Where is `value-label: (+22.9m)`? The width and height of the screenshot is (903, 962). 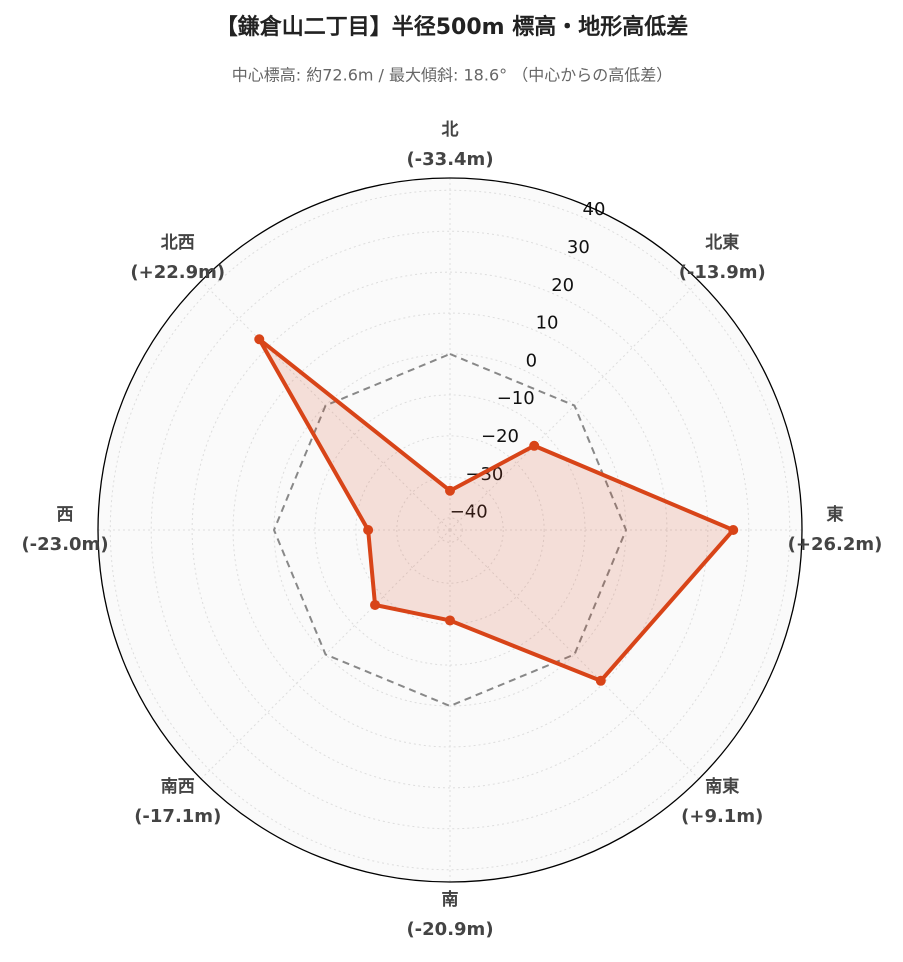
value-label: (+22.9m) is located at coordinates (177, 272).